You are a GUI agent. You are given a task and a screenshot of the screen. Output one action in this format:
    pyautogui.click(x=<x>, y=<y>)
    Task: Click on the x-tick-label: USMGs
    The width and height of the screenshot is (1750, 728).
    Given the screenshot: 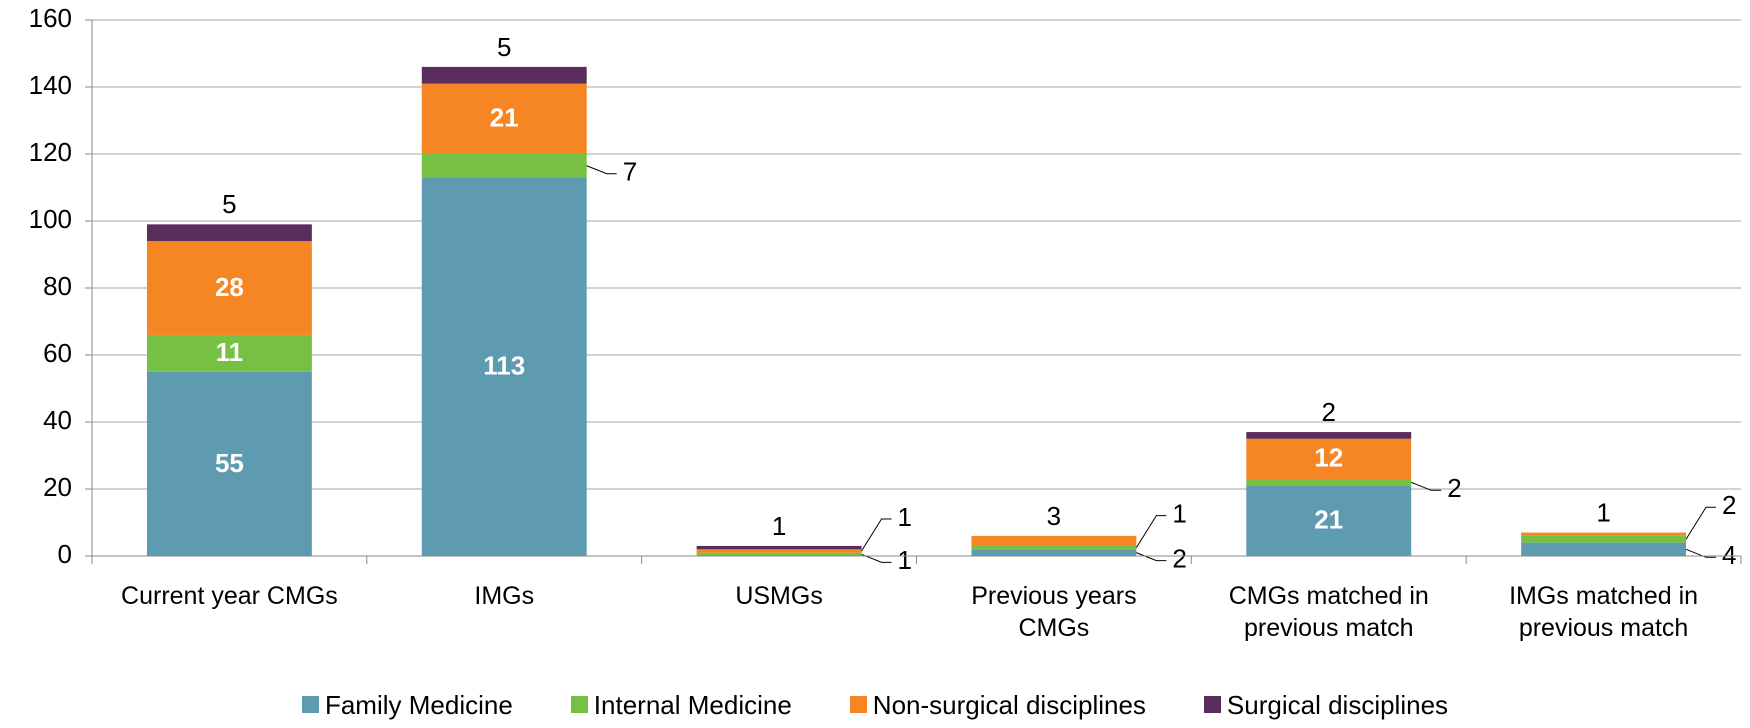 What is the action you would take?
    pyautogui.click(x=779, y=596)
    